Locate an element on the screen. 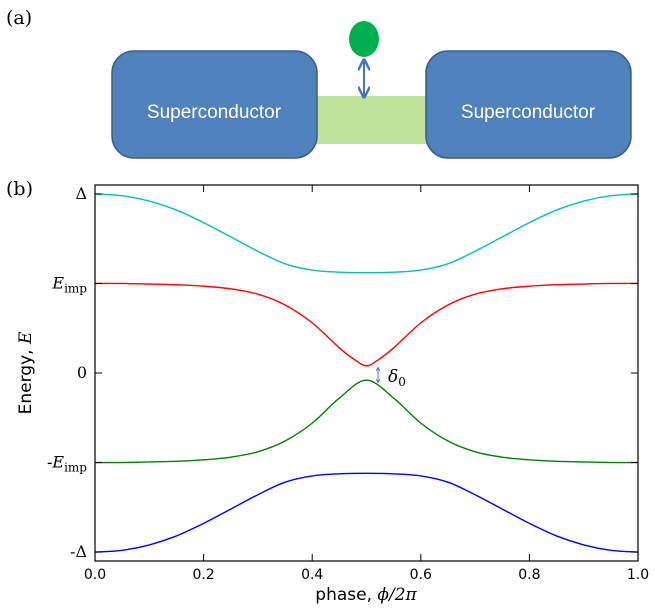 The image size is (655, 608). left-superconductor-block is located at coordinates (214, 104).